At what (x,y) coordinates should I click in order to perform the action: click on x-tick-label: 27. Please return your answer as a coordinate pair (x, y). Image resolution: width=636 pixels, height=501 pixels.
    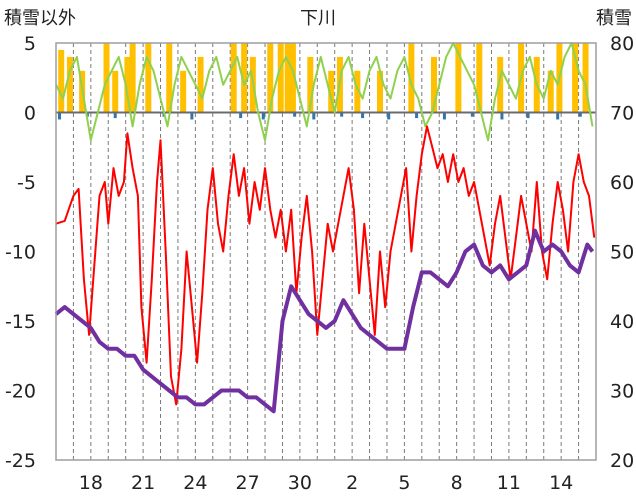
    Looking at the image, I should click on (248, 483).